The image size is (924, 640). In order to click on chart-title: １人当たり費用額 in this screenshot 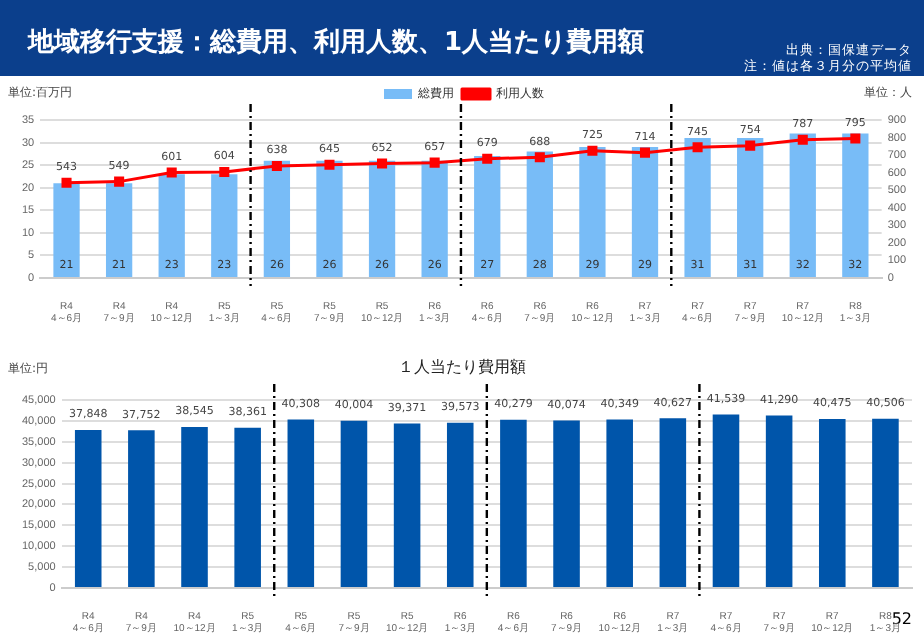, I will do `click(462, 367)`.